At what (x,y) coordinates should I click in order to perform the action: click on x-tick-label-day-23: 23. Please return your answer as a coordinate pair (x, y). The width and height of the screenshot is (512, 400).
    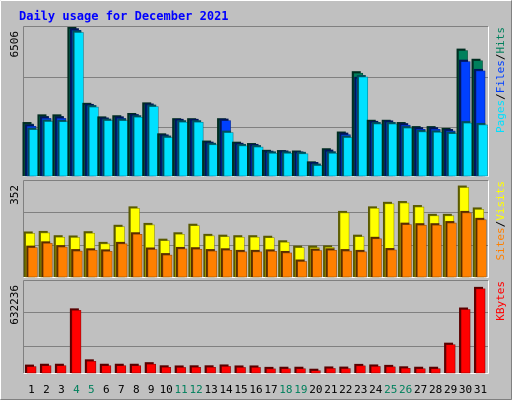
    Looking at the image, I should click on (360, 389).